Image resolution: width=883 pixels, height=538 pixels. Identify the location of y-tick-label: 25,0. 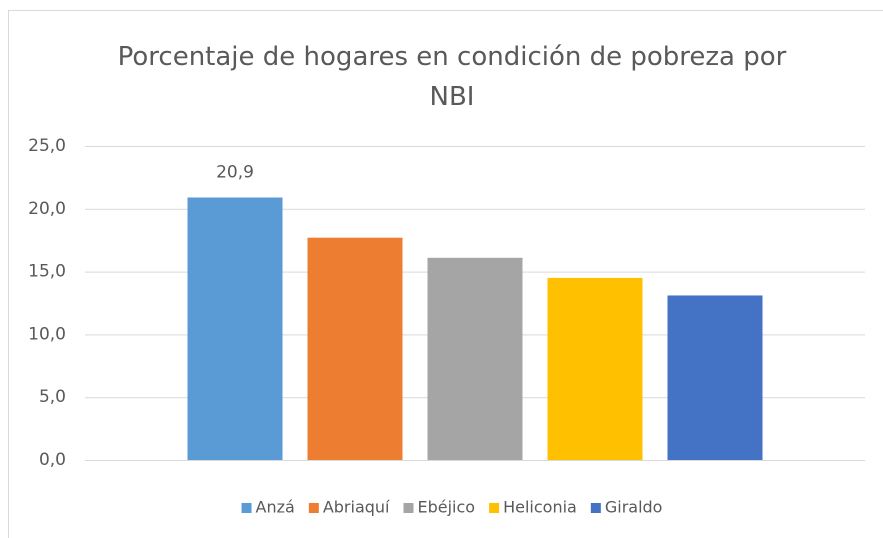
(47, 146).